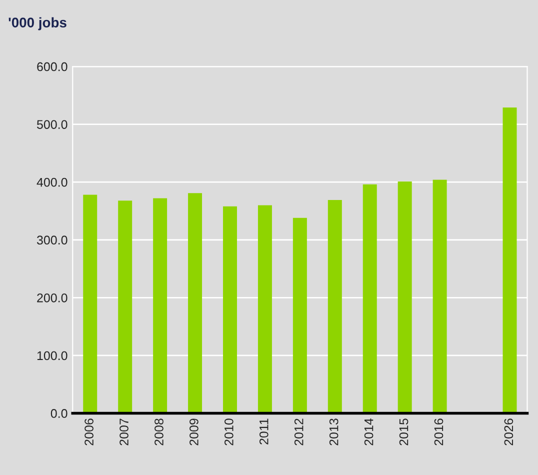 The width and height of the screenshot is (538, 475). What do you see at coordinates (124, 432) in the screenshot?
I see `x-tick-label: 2007` at bounding box center [124, 432].